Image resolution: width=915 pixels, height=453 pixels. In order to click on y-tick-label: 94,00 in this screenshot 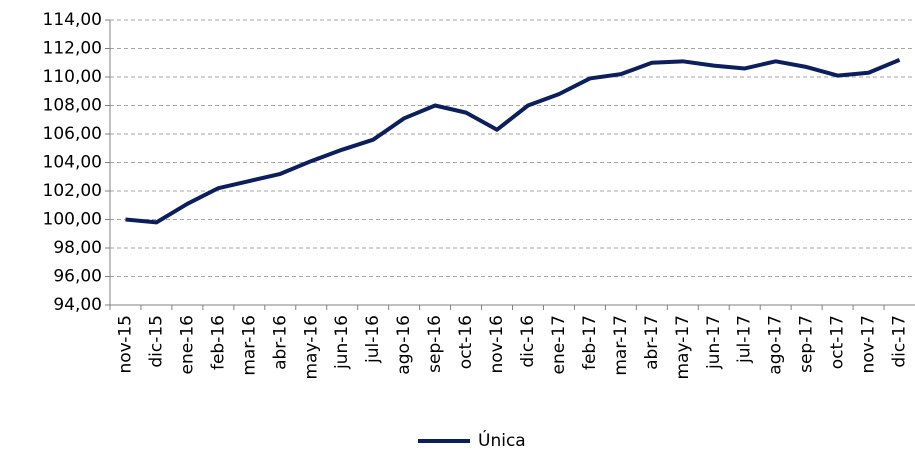, I will do `click(77, 305)`.